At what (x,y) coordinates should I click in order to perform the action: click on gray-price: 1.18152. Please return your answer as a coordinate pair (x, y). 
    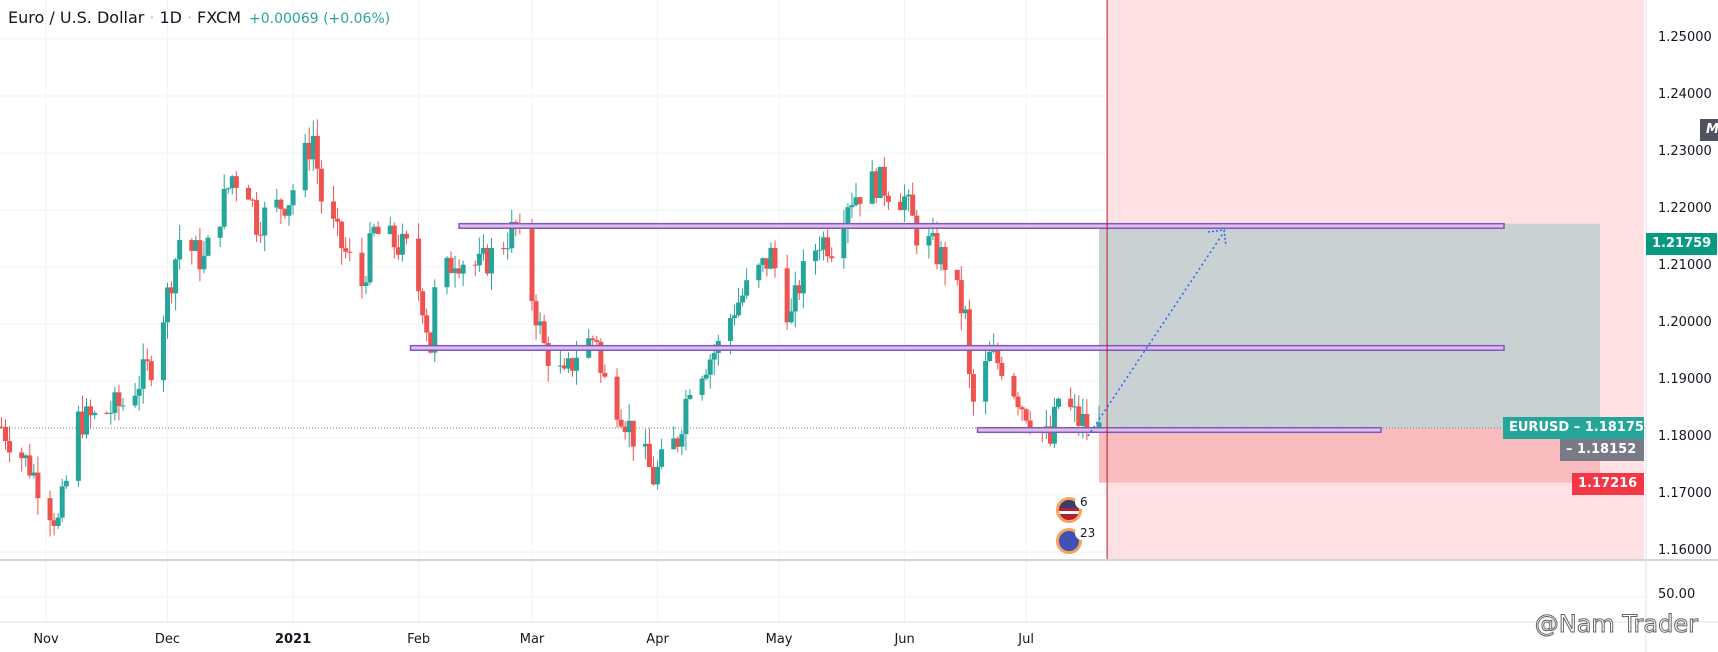
    Looking at the image, I should click on (1607, 449).